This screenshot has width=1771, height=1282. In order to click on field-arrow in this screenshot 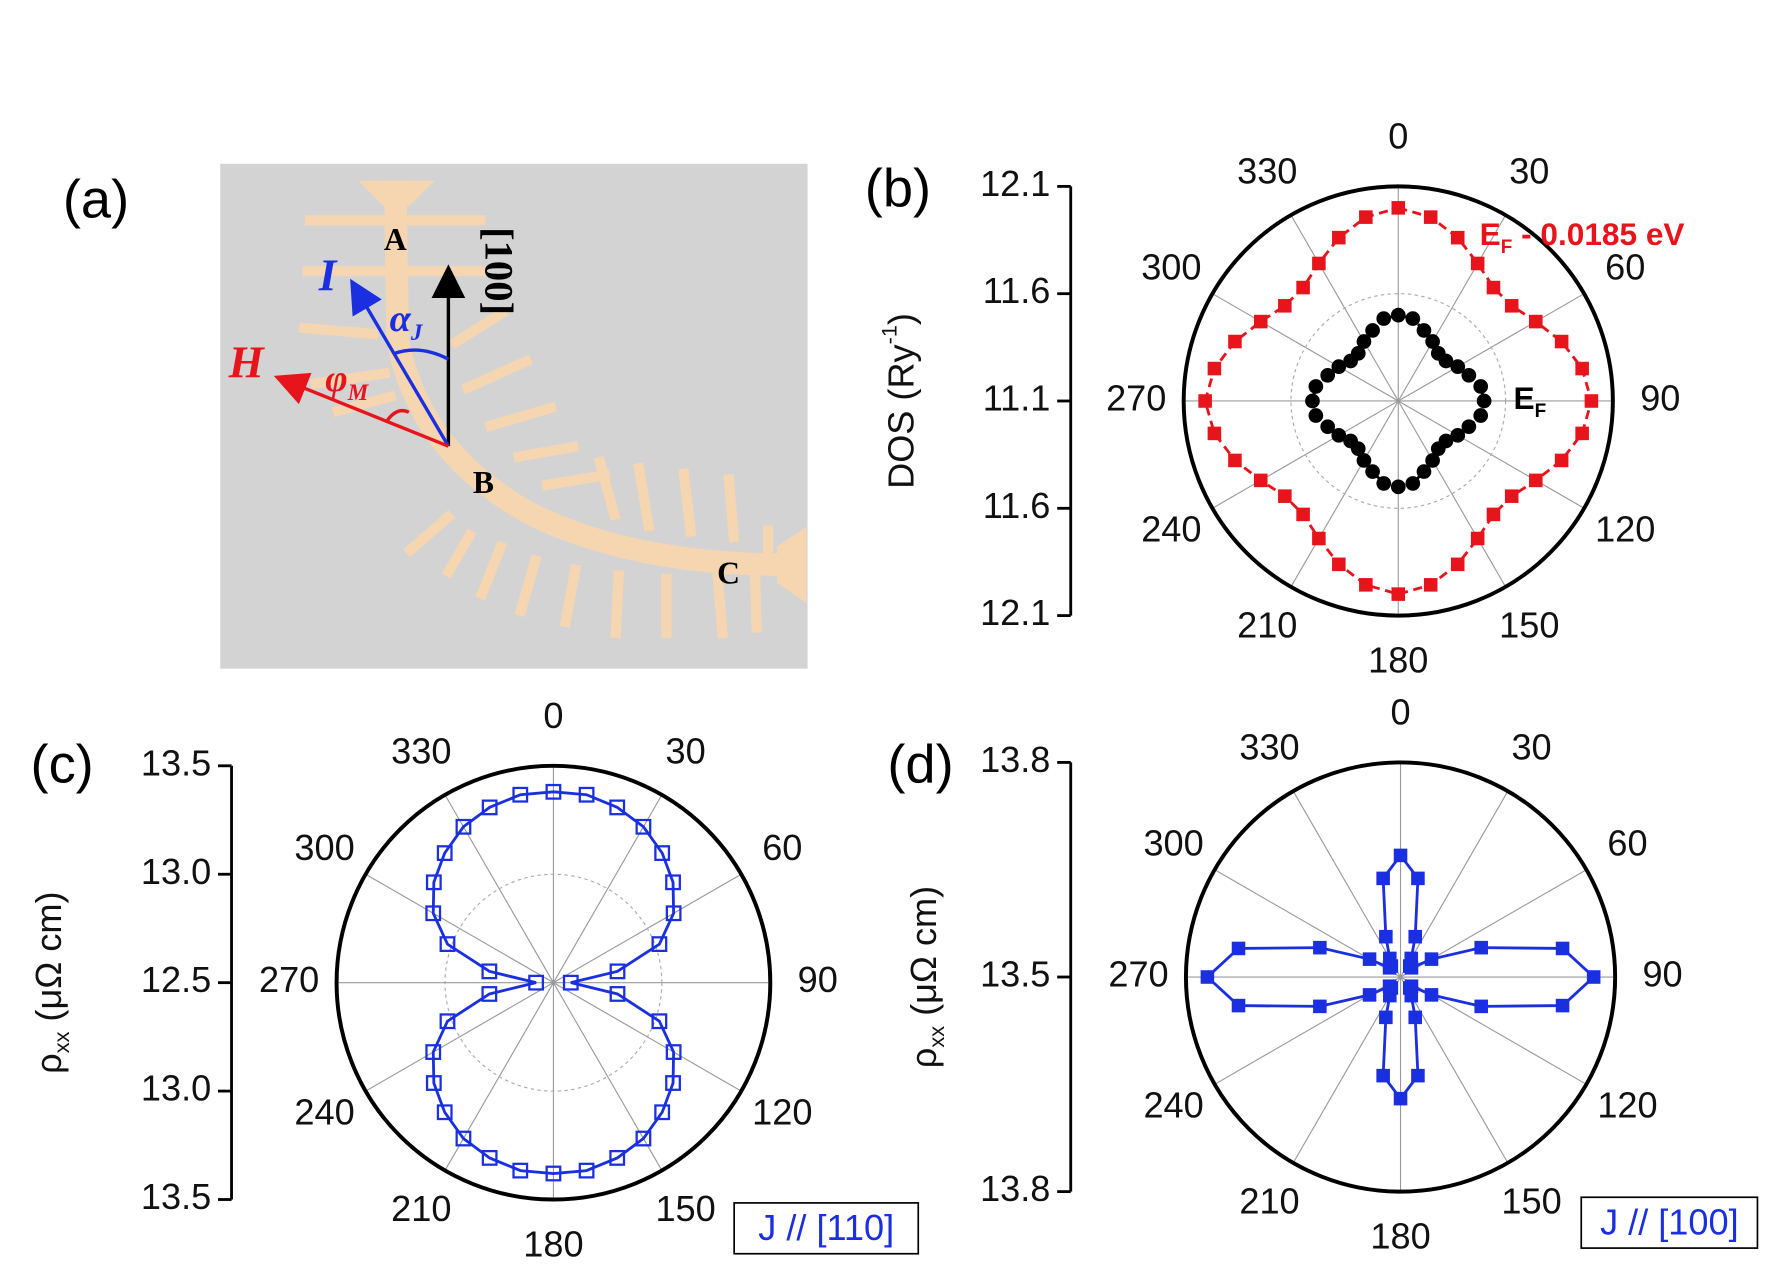, I will do `click(361, 410)`.